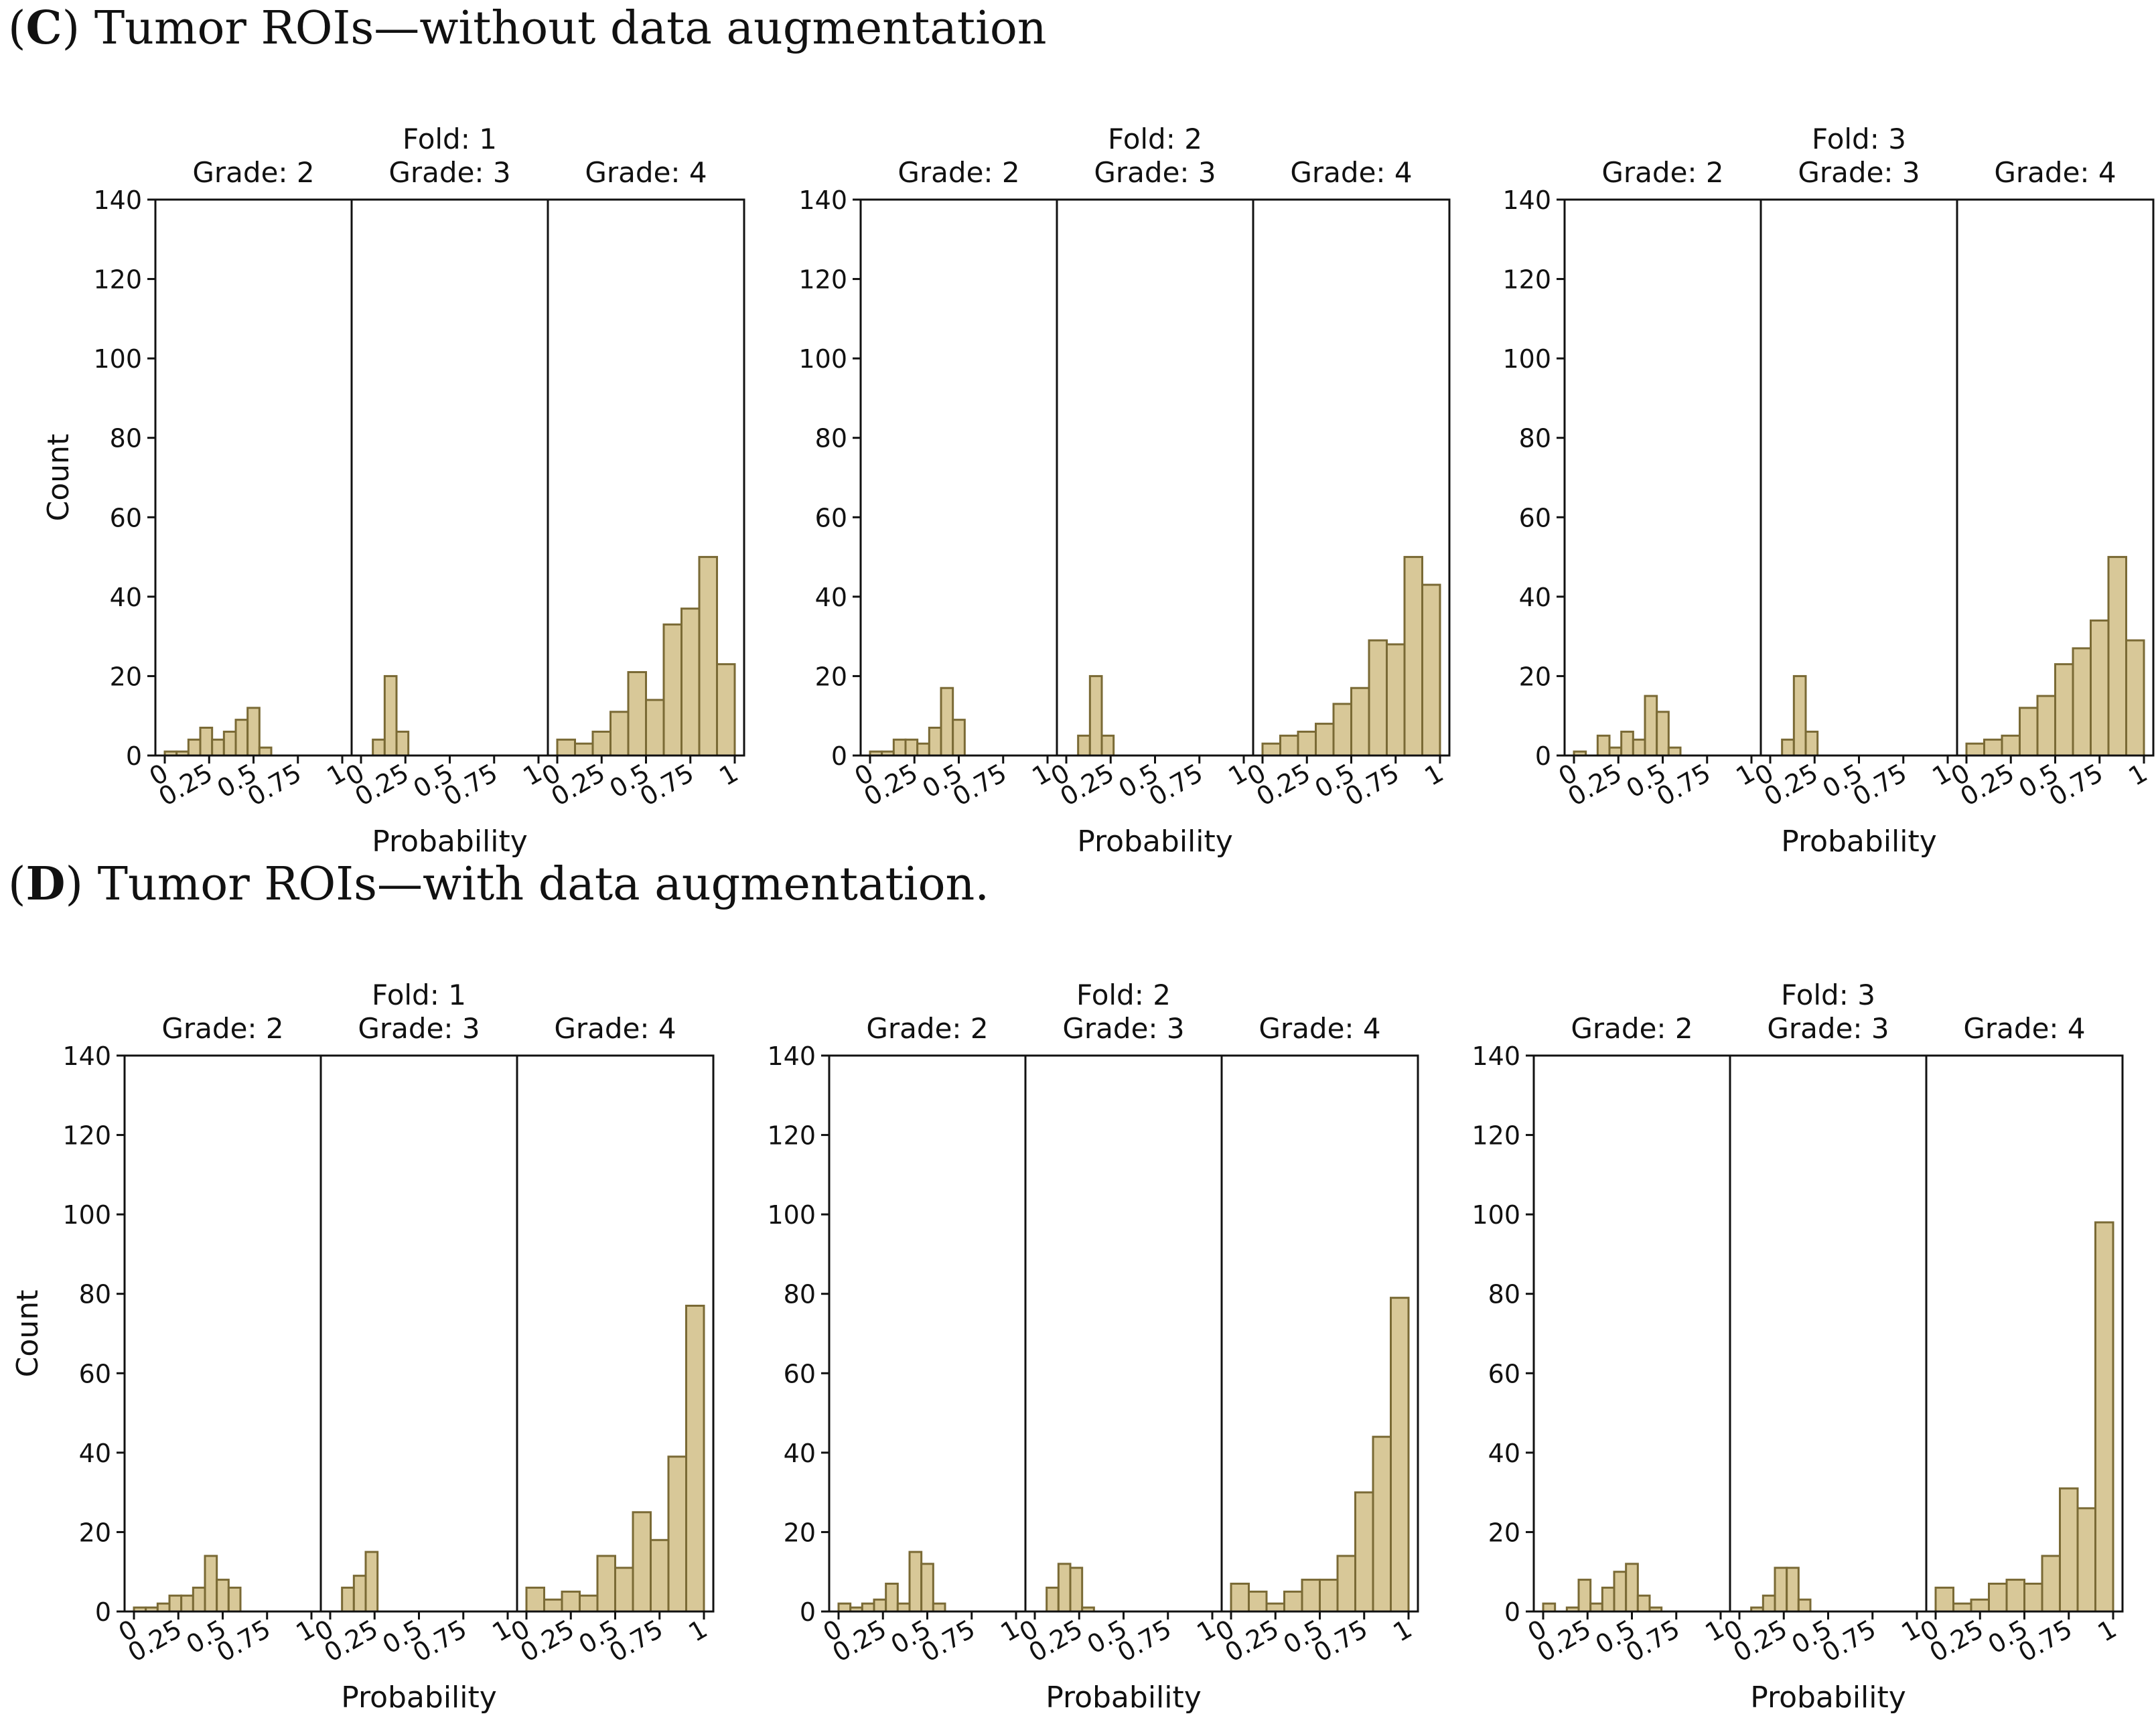  I want to click on y-tick-label: 120, so click(822, 280).